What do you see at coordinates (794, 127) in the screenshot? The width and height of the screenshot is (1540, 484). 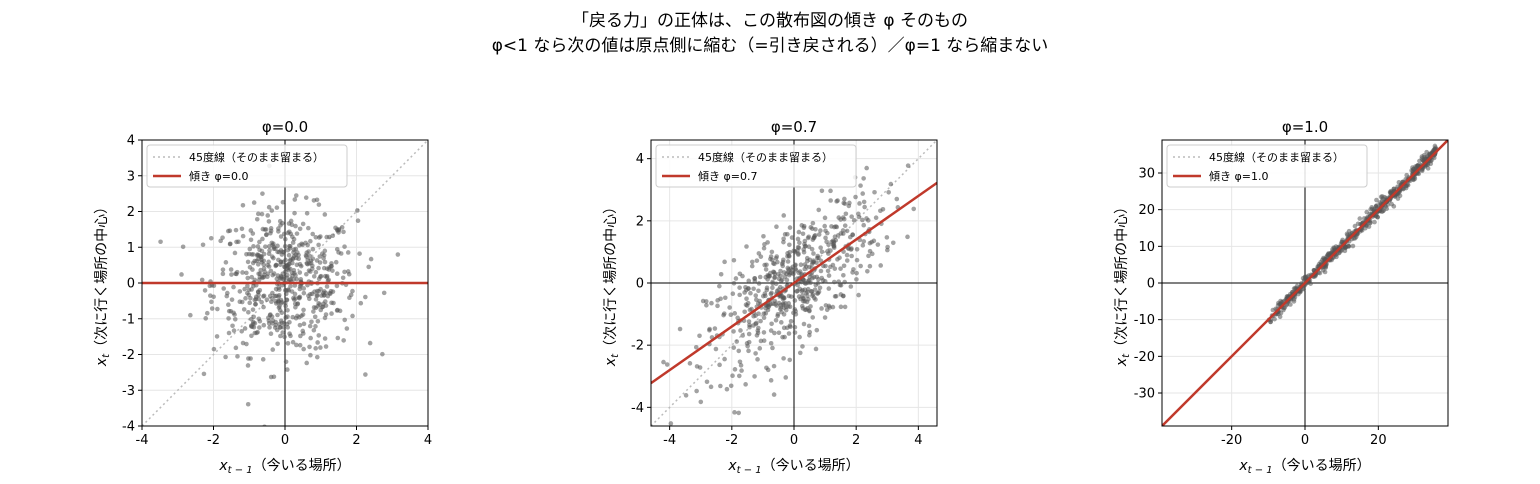 I see `panel-title: φ=0.7` at bounding box center [794, 127].